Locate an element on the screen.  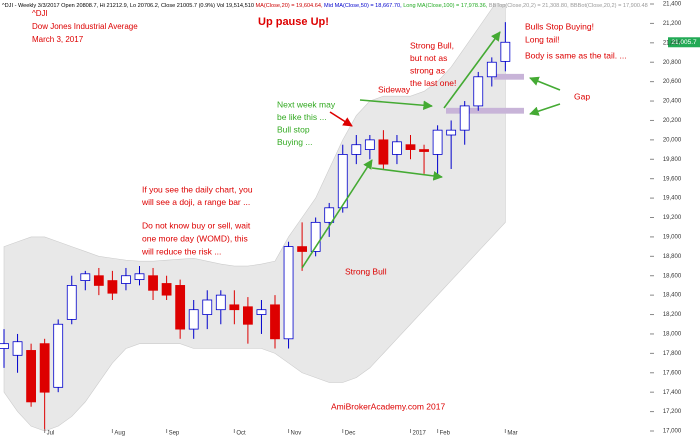
x-tick-label: Feb is located at coordinates (445, 434).